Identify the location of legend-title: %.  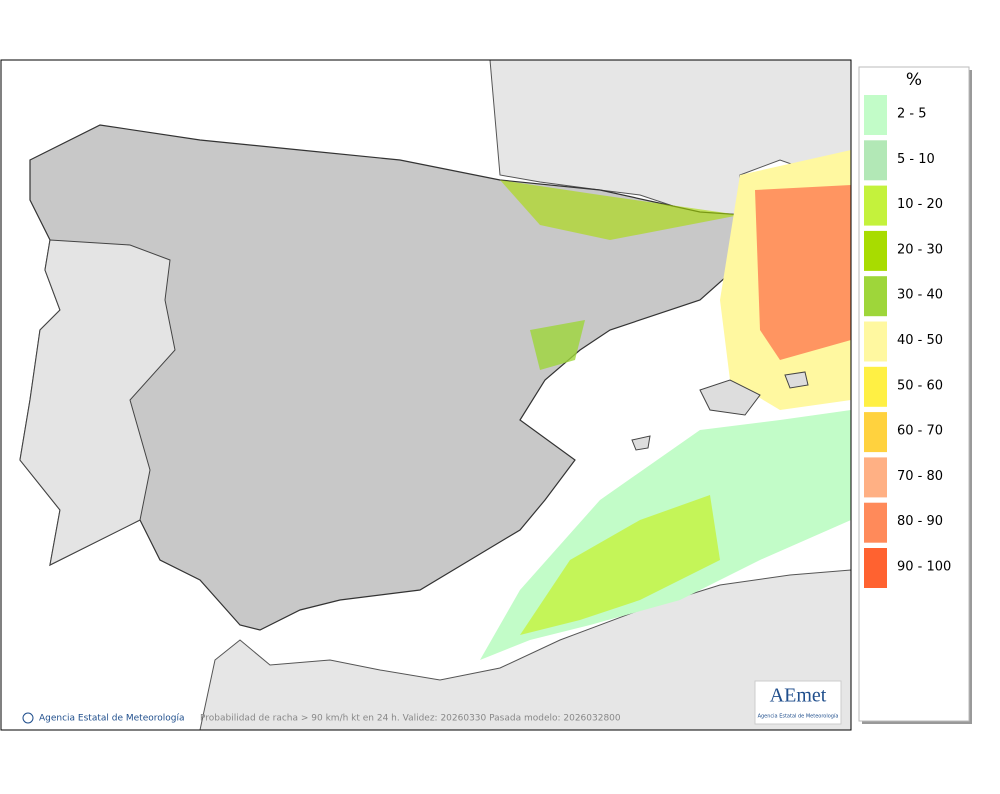
(914, 80).